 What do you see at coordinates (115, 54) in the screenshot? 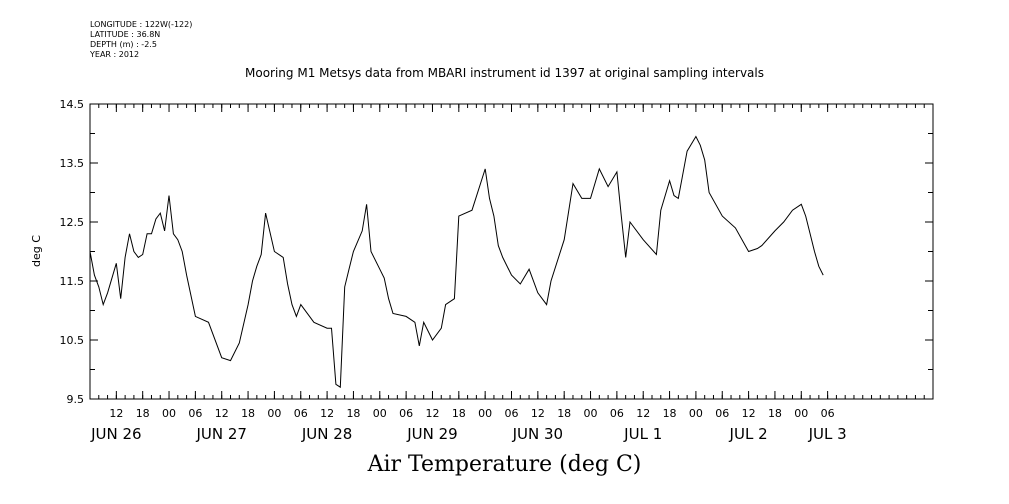
I see `year-text: YEAR : 2012` at bounding box center [115, 54].